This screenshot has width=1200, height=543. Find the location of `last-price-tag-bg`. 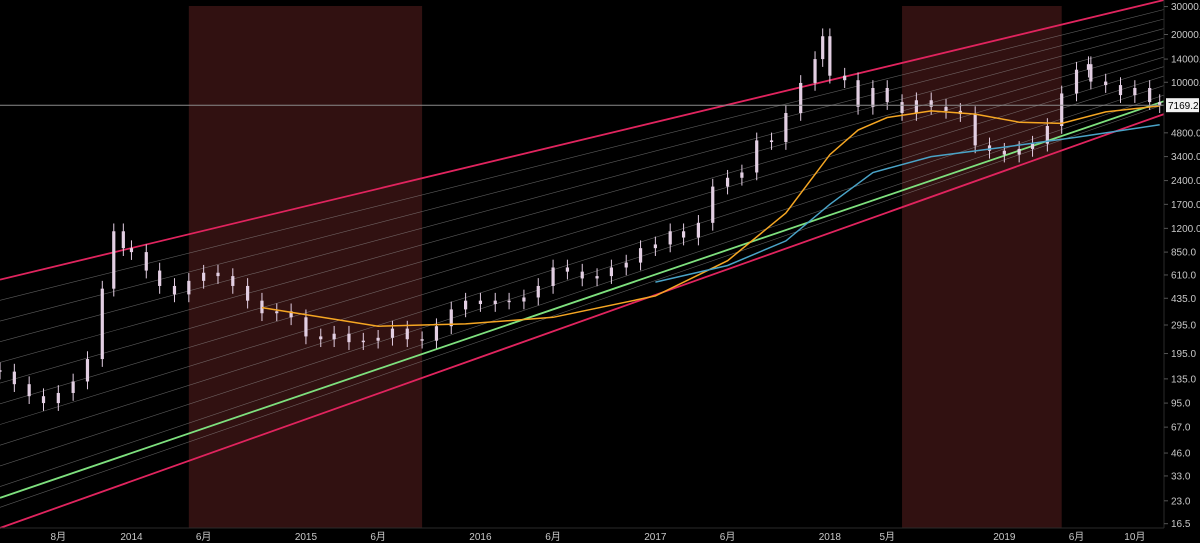

last-price-tag-bg is located at coordinates (1182, 105).